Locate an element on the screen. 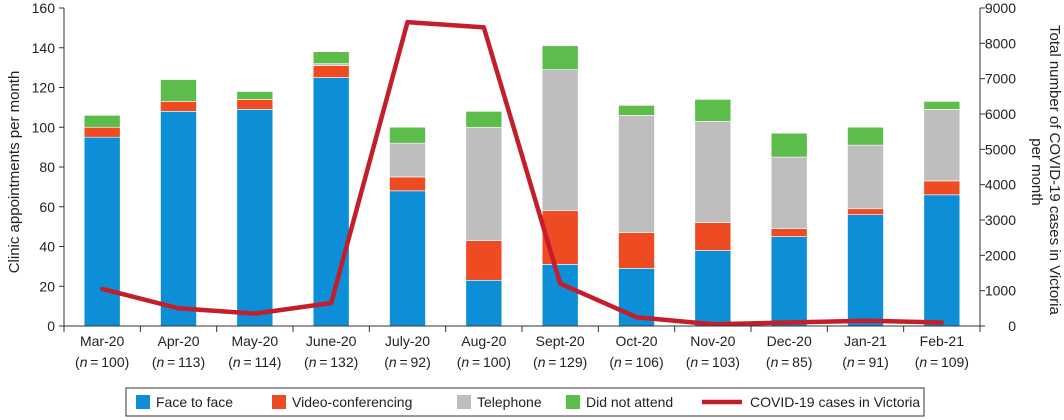 Image resolution: width=1064 pixels, height=420 pixels. category-label: Feb-21 is located at coordinates (942, 341).